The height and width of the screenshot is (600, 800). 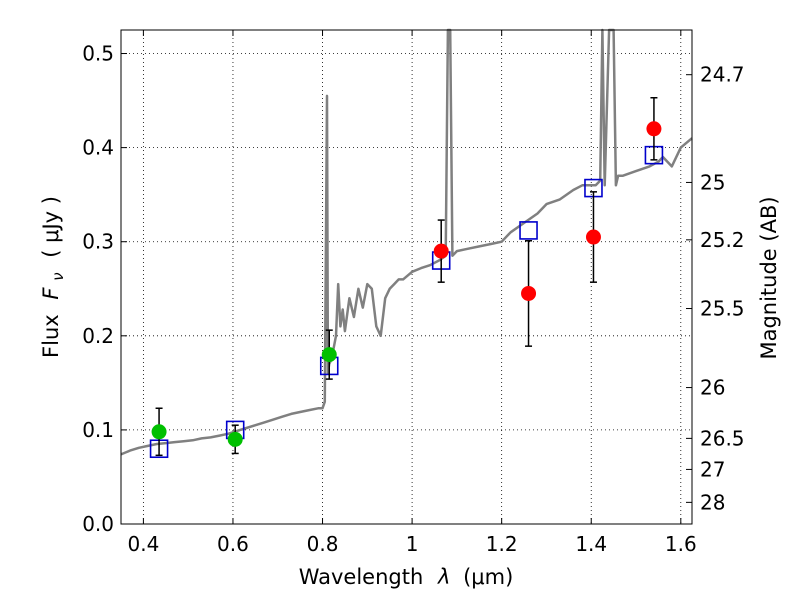 I want to click on x-tick-label: 1.4, so click(x=591, y=544).